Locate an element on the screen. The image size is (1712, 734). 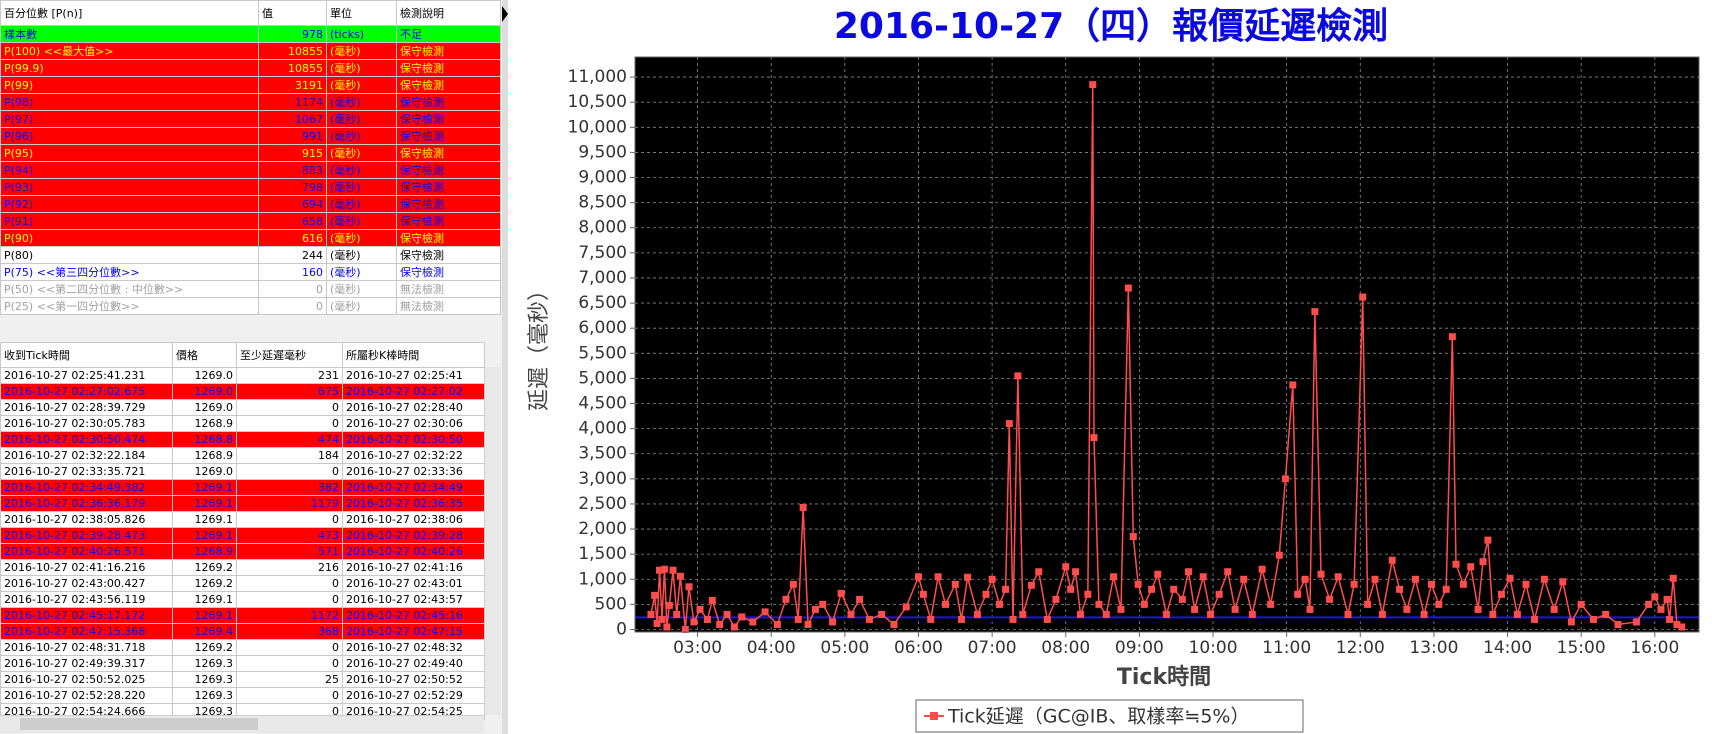
table-cell: 0 is located at coordinates (289, 647).